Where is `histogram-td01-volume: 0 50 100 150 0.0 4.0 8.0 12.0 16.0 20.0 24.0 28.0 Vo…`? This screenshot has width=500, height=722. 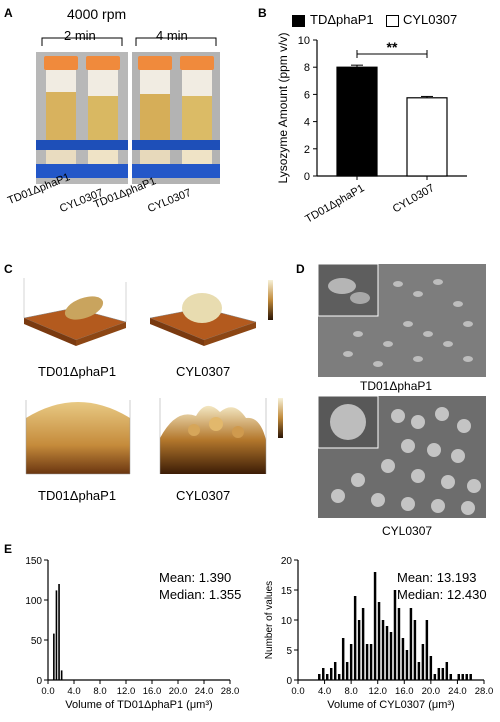 histogram-td01-volume: 0 50 100 150 0.0 4.0 8.0 12.0 16.0 20.0 24.0 28.0 Vo… is located at coordinates (132, 633).